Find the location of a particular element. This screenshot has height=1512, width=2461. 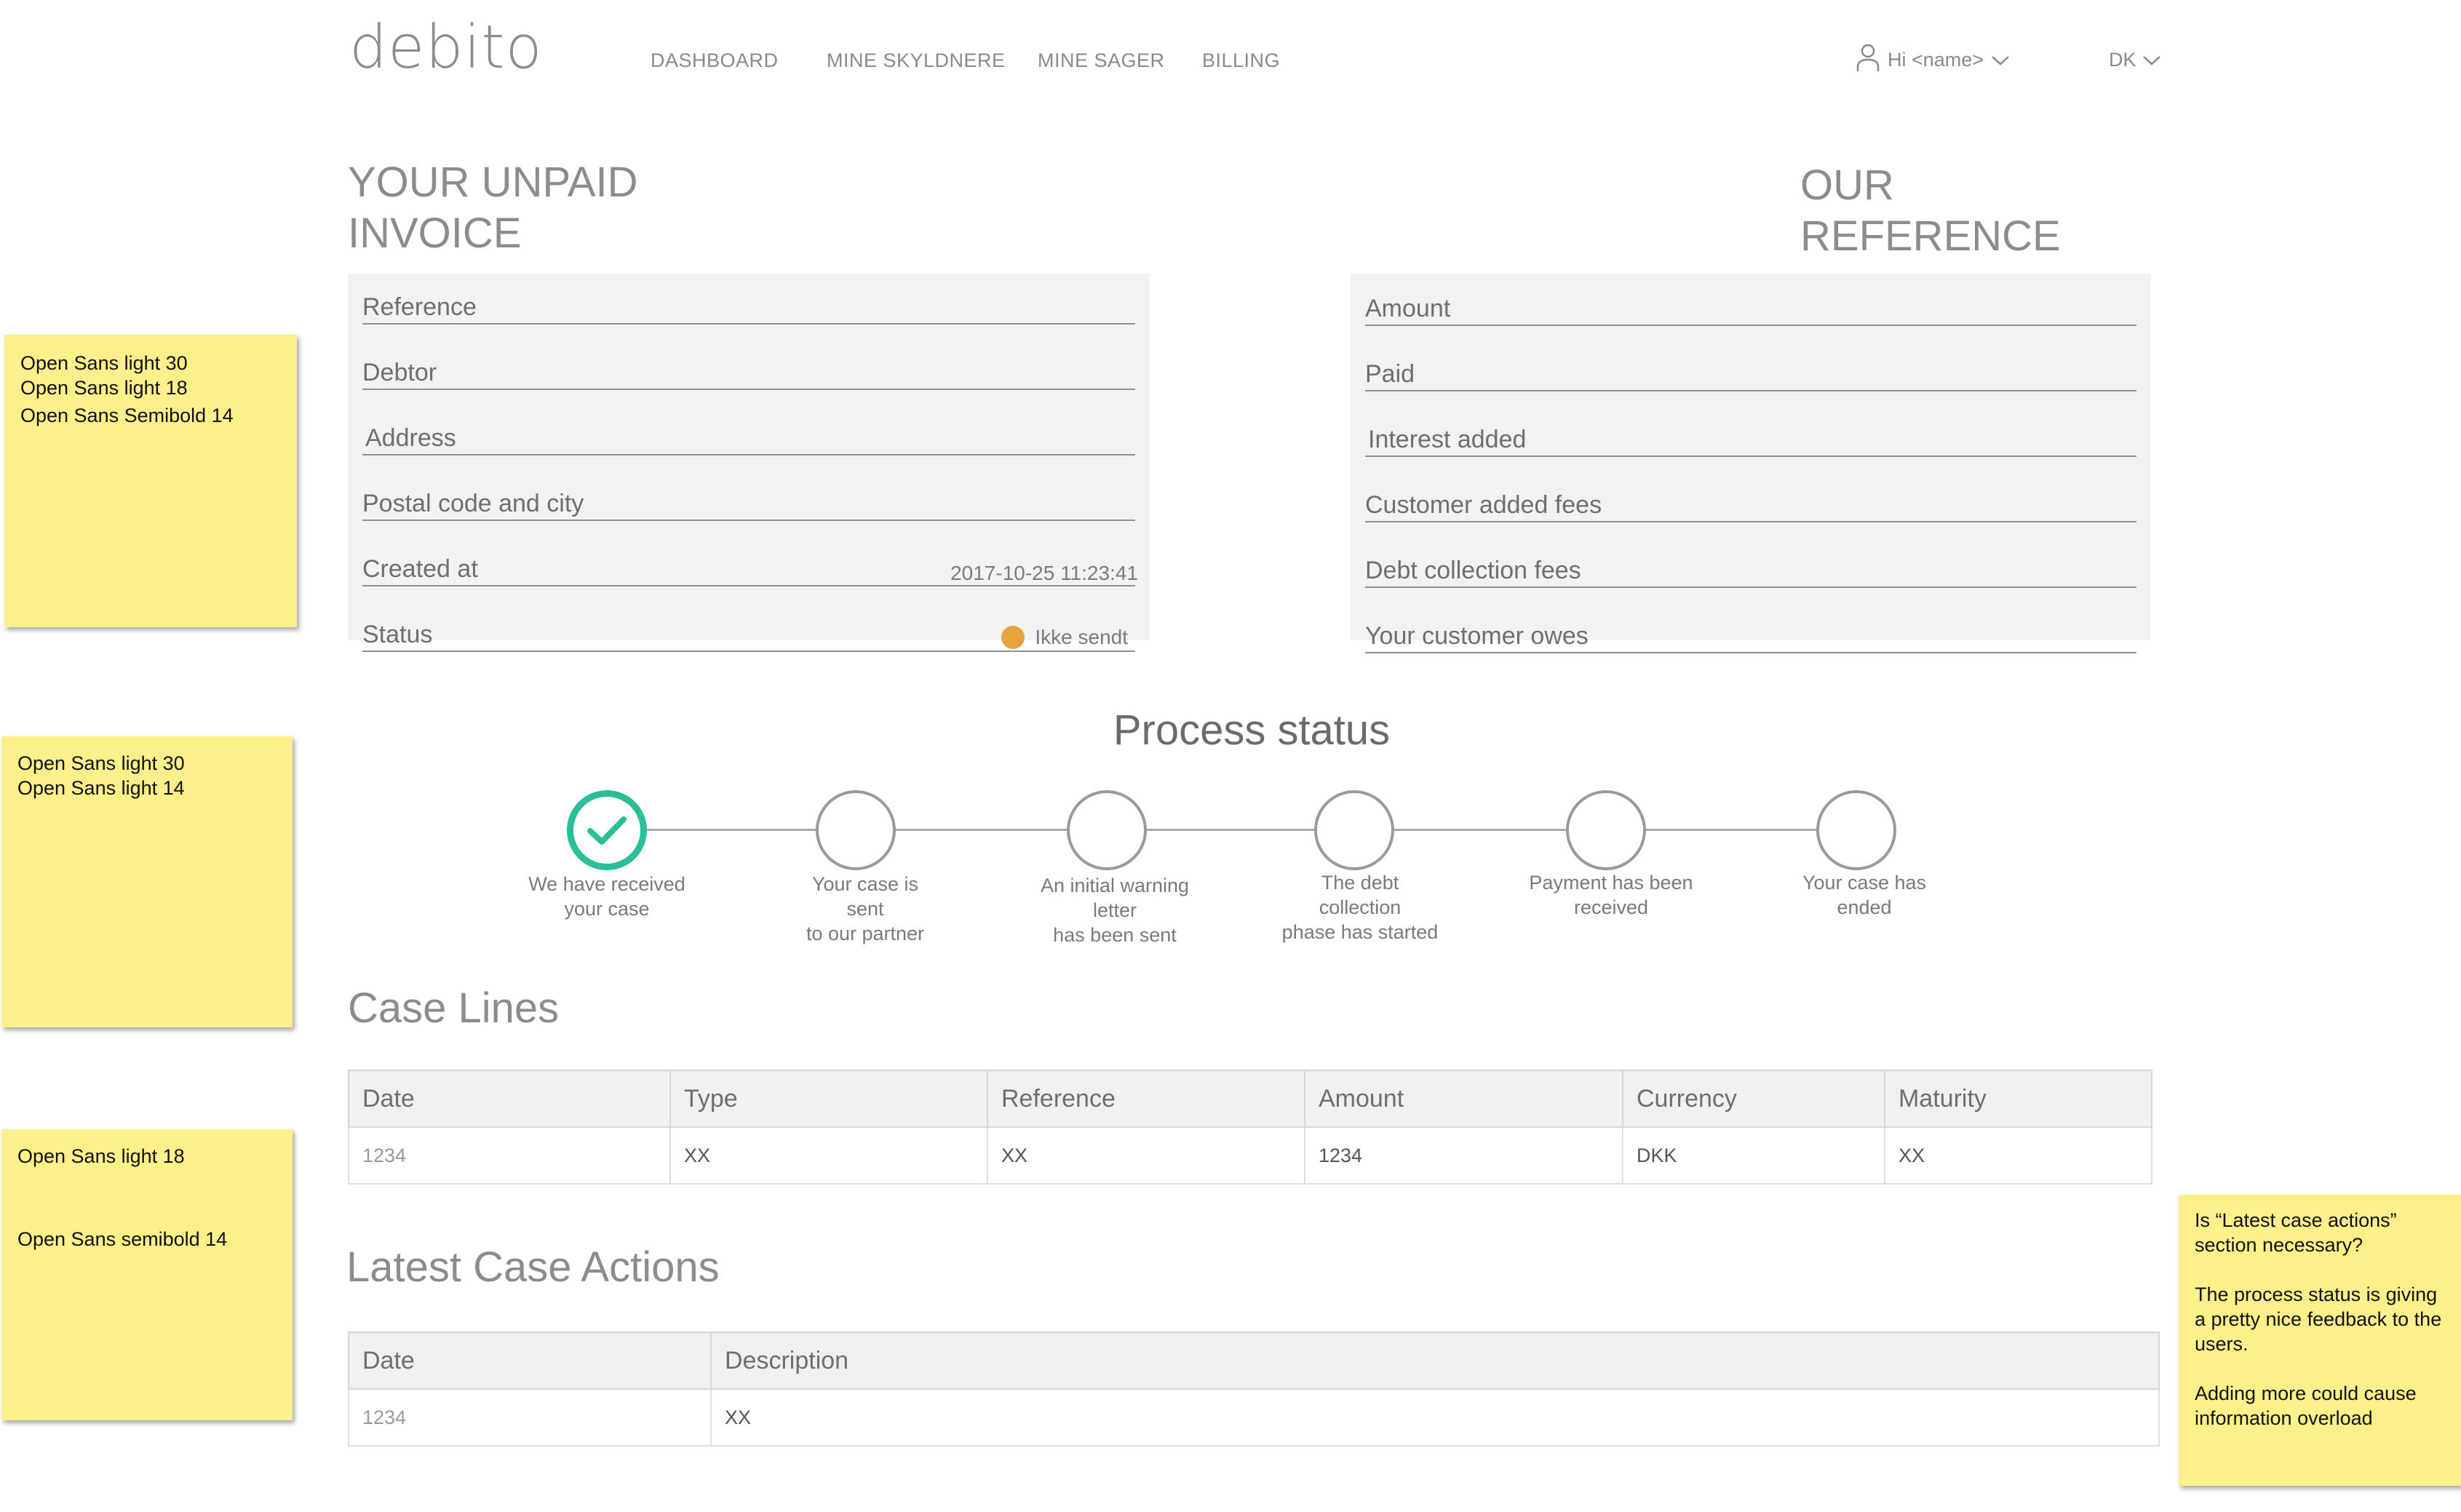

cell-currency: DKK is located at coordinates (1753, 1155).